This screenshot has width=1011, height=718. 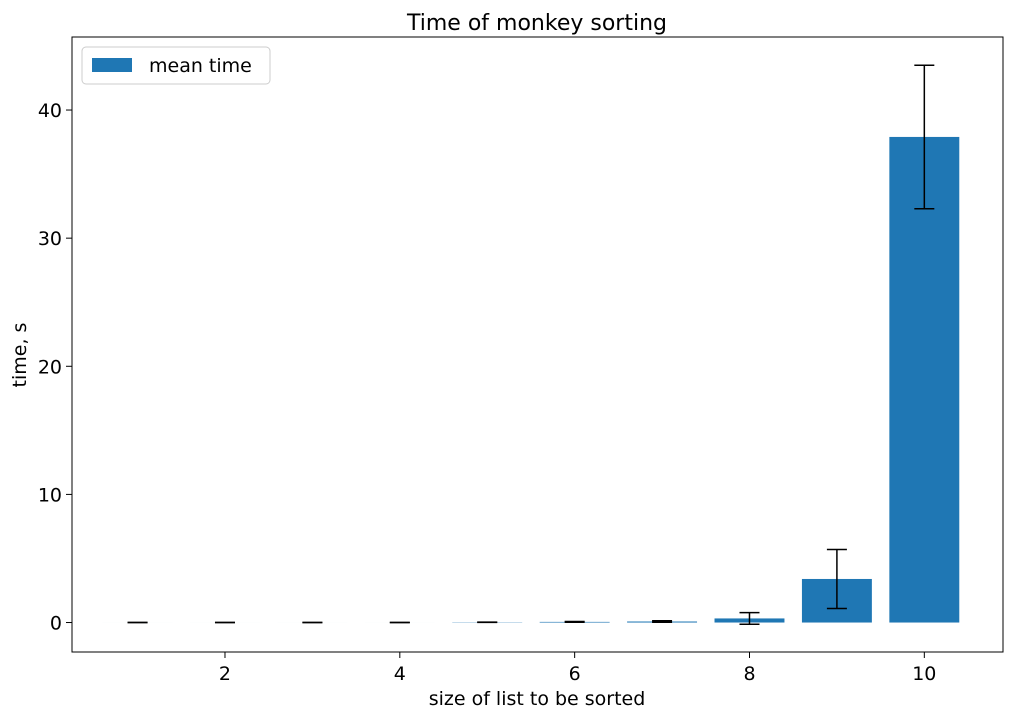 I want to click on y-tick-label-40: 40, so click(x=50, y=111).